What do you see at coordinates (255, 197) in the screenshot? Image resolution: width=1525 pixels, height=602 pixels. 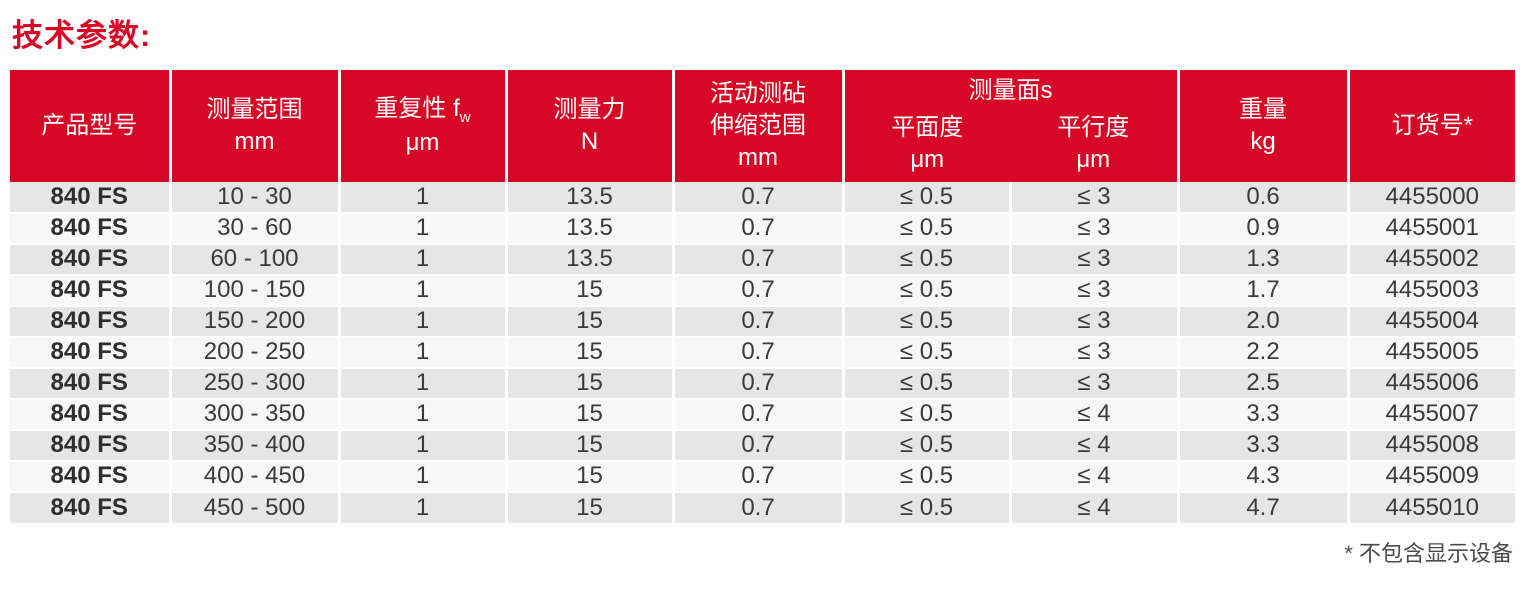 I see `cell-measuring-range: 10 - 30` at bounding box center [255, 197].